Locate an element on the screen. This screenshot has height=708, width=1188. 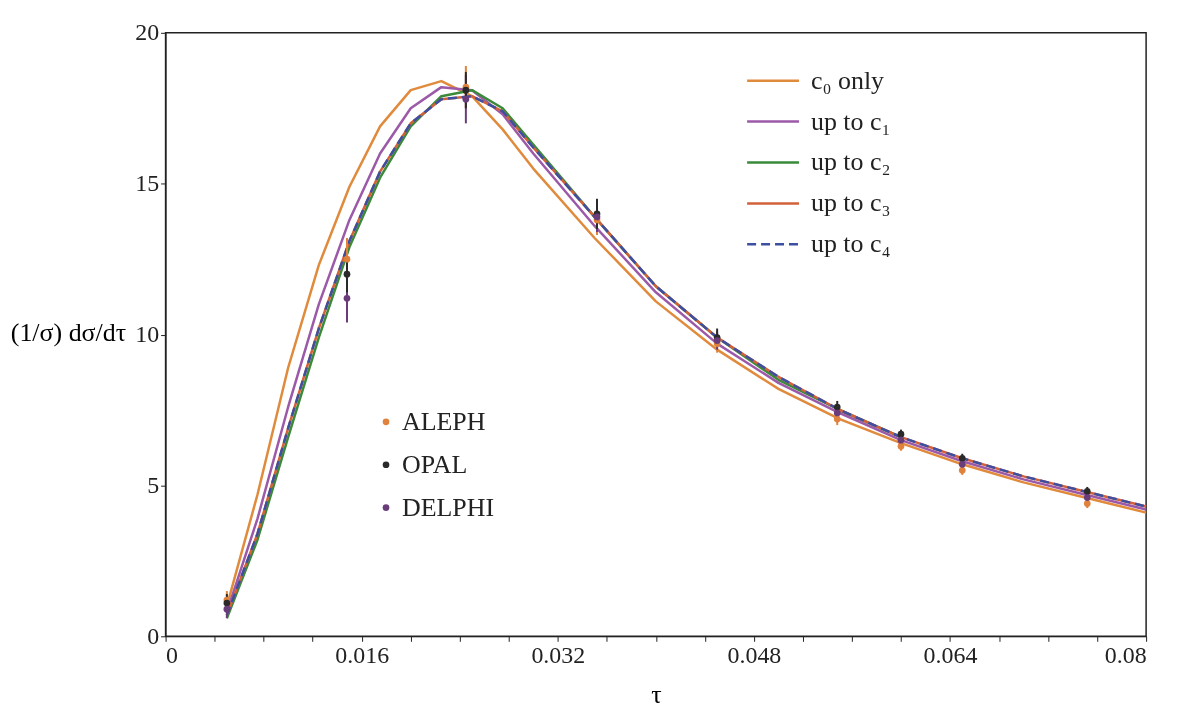
legend-label: up to c₁ is located at coordinates (850, 121).